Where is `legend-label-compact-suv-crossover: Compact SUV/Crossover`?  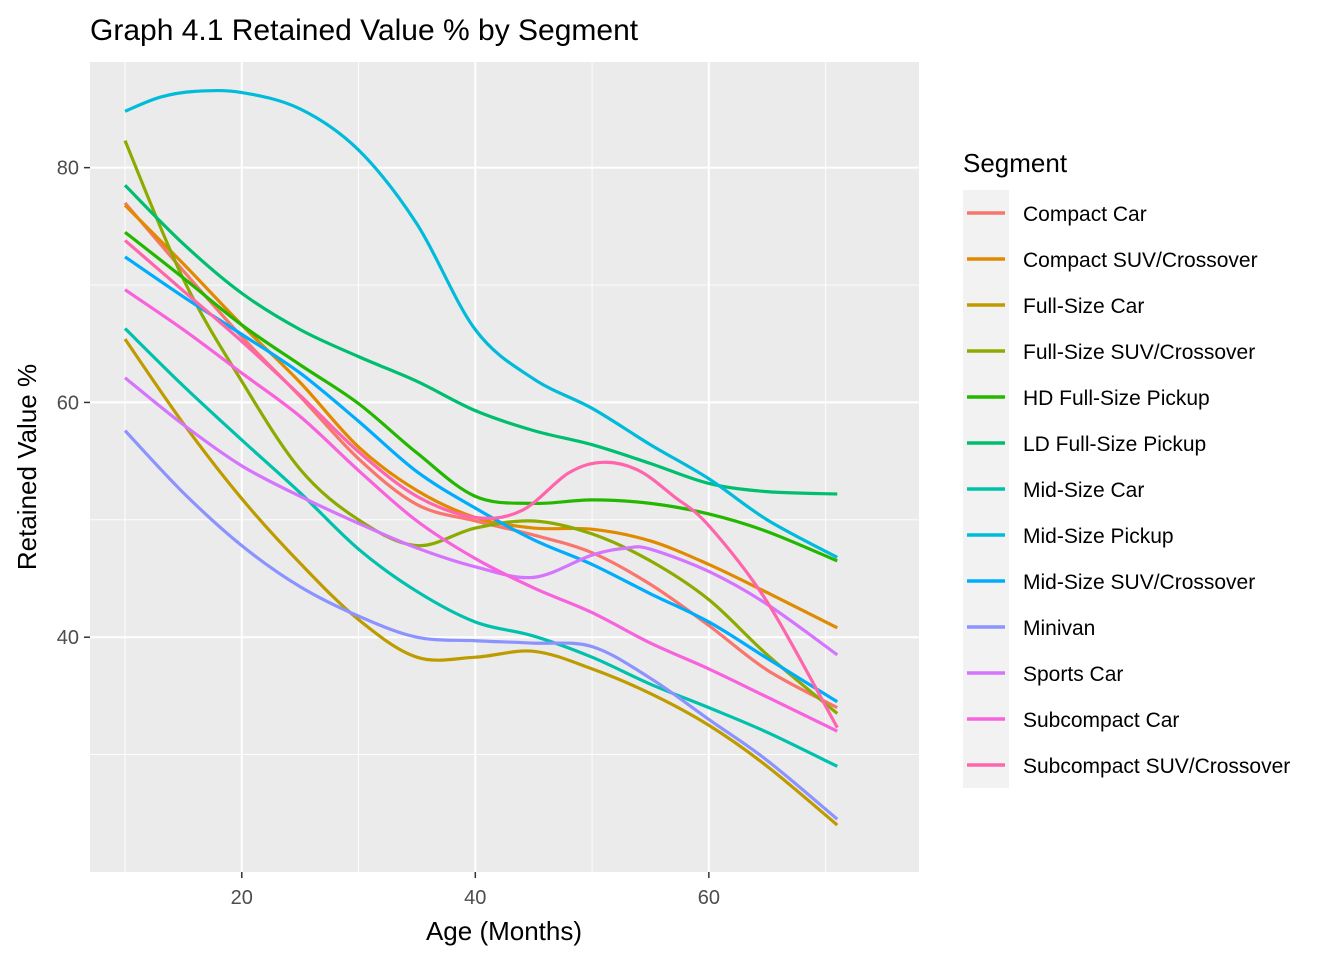
legend-label-compact-suv-crossover: Compact SUV/Crossover is located at coordinates (1140, 260).